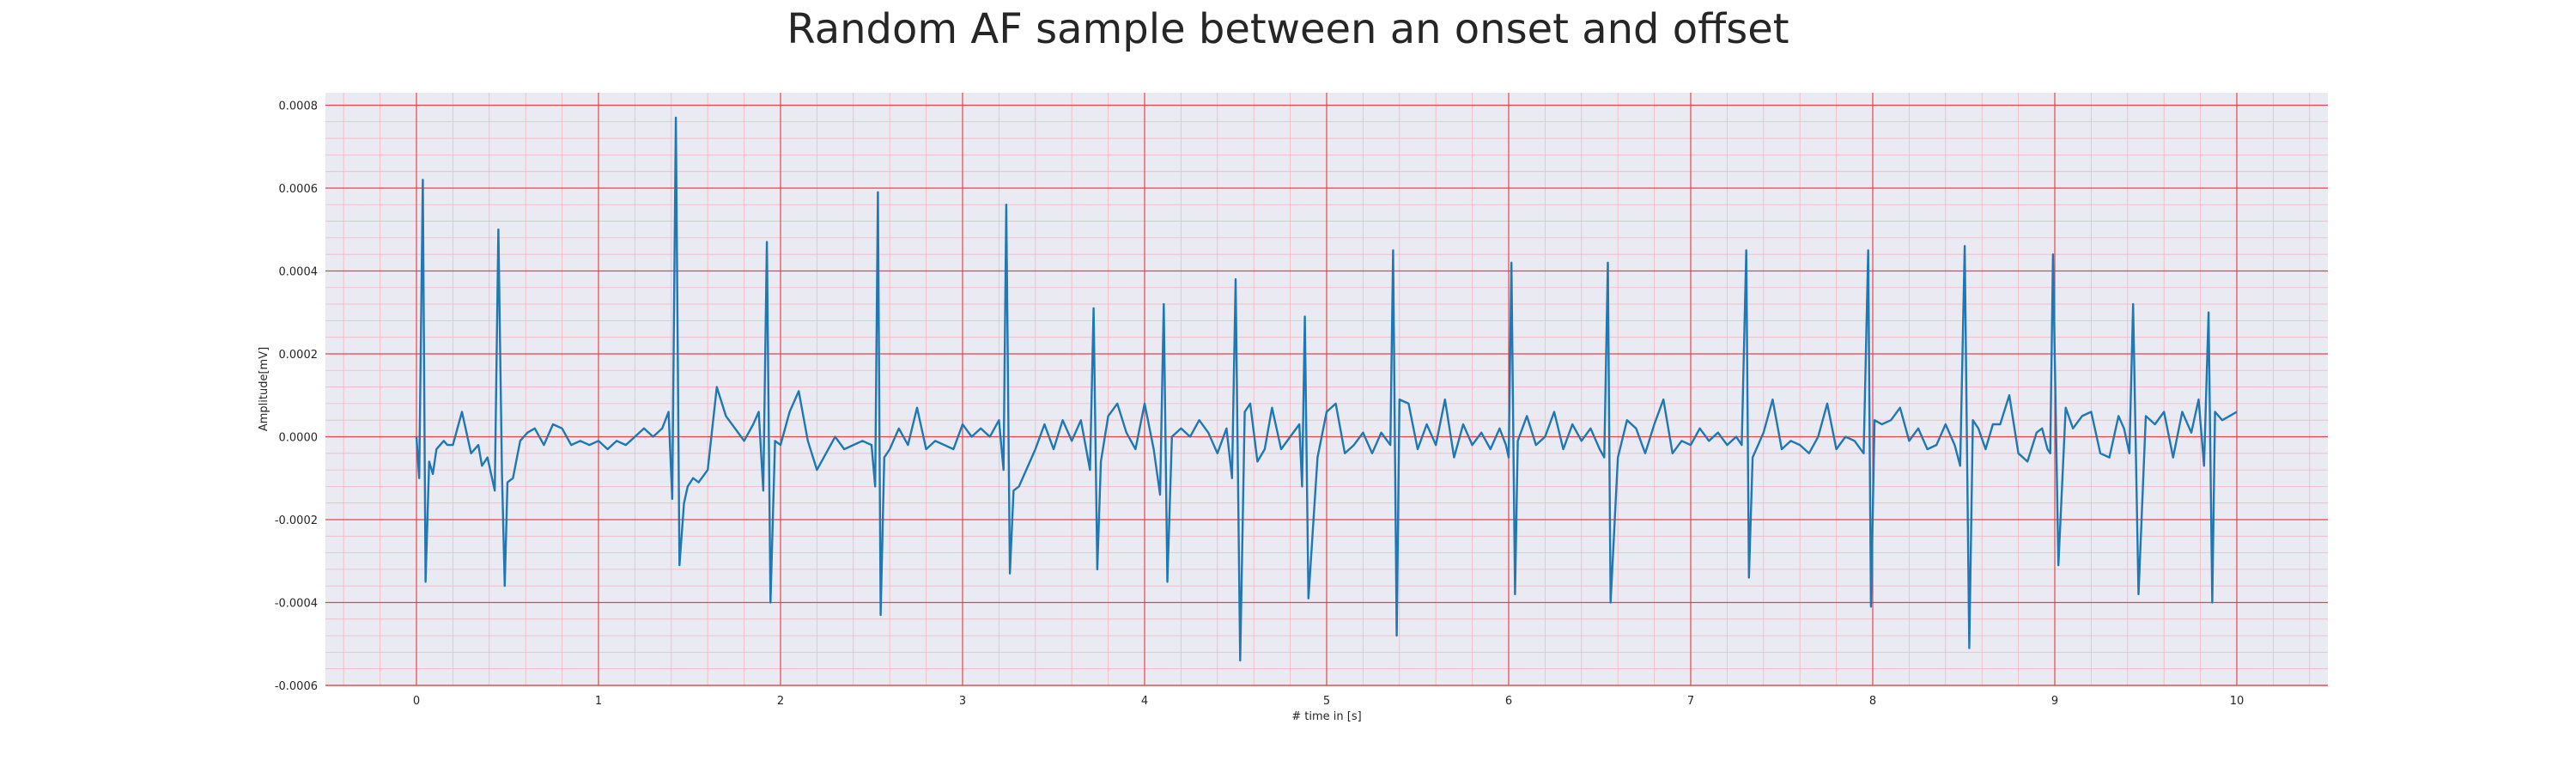 Image resolution: width=2576 pixels, height=773 pixels. I want to click on x-tick-label: 7, so click(1690, 701).